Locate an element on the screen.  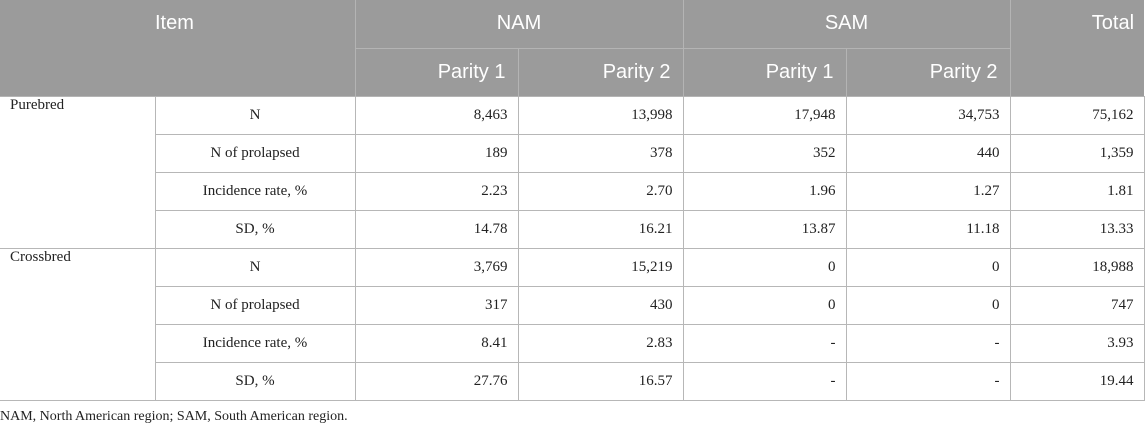
header-sam-parity-1: Parity 1 is located at coordinates (764, 72).